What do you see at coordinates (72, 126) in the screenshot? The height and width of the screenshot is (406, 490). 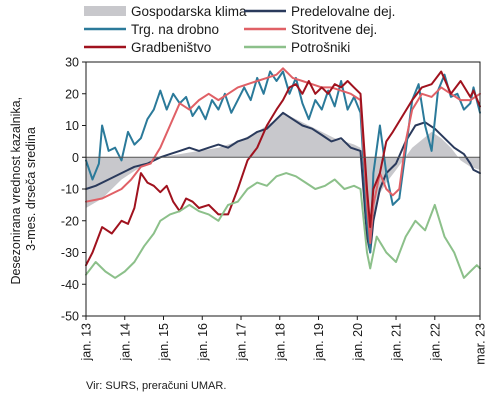 I see `y-tick-label: 10` at bounding box center [72, 126].